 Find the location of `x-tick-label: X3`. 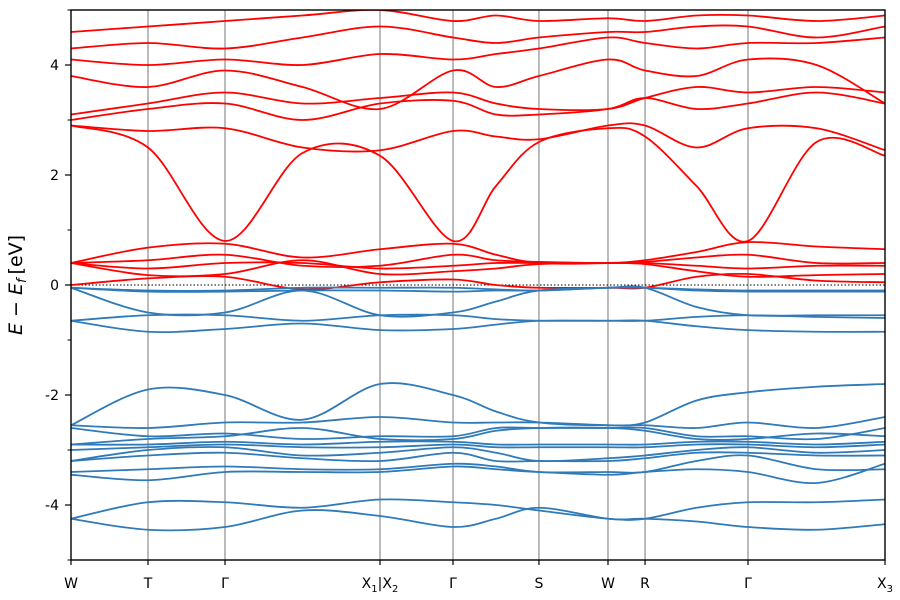

x-tick-label: X3 is located at coordinates (885, 585).